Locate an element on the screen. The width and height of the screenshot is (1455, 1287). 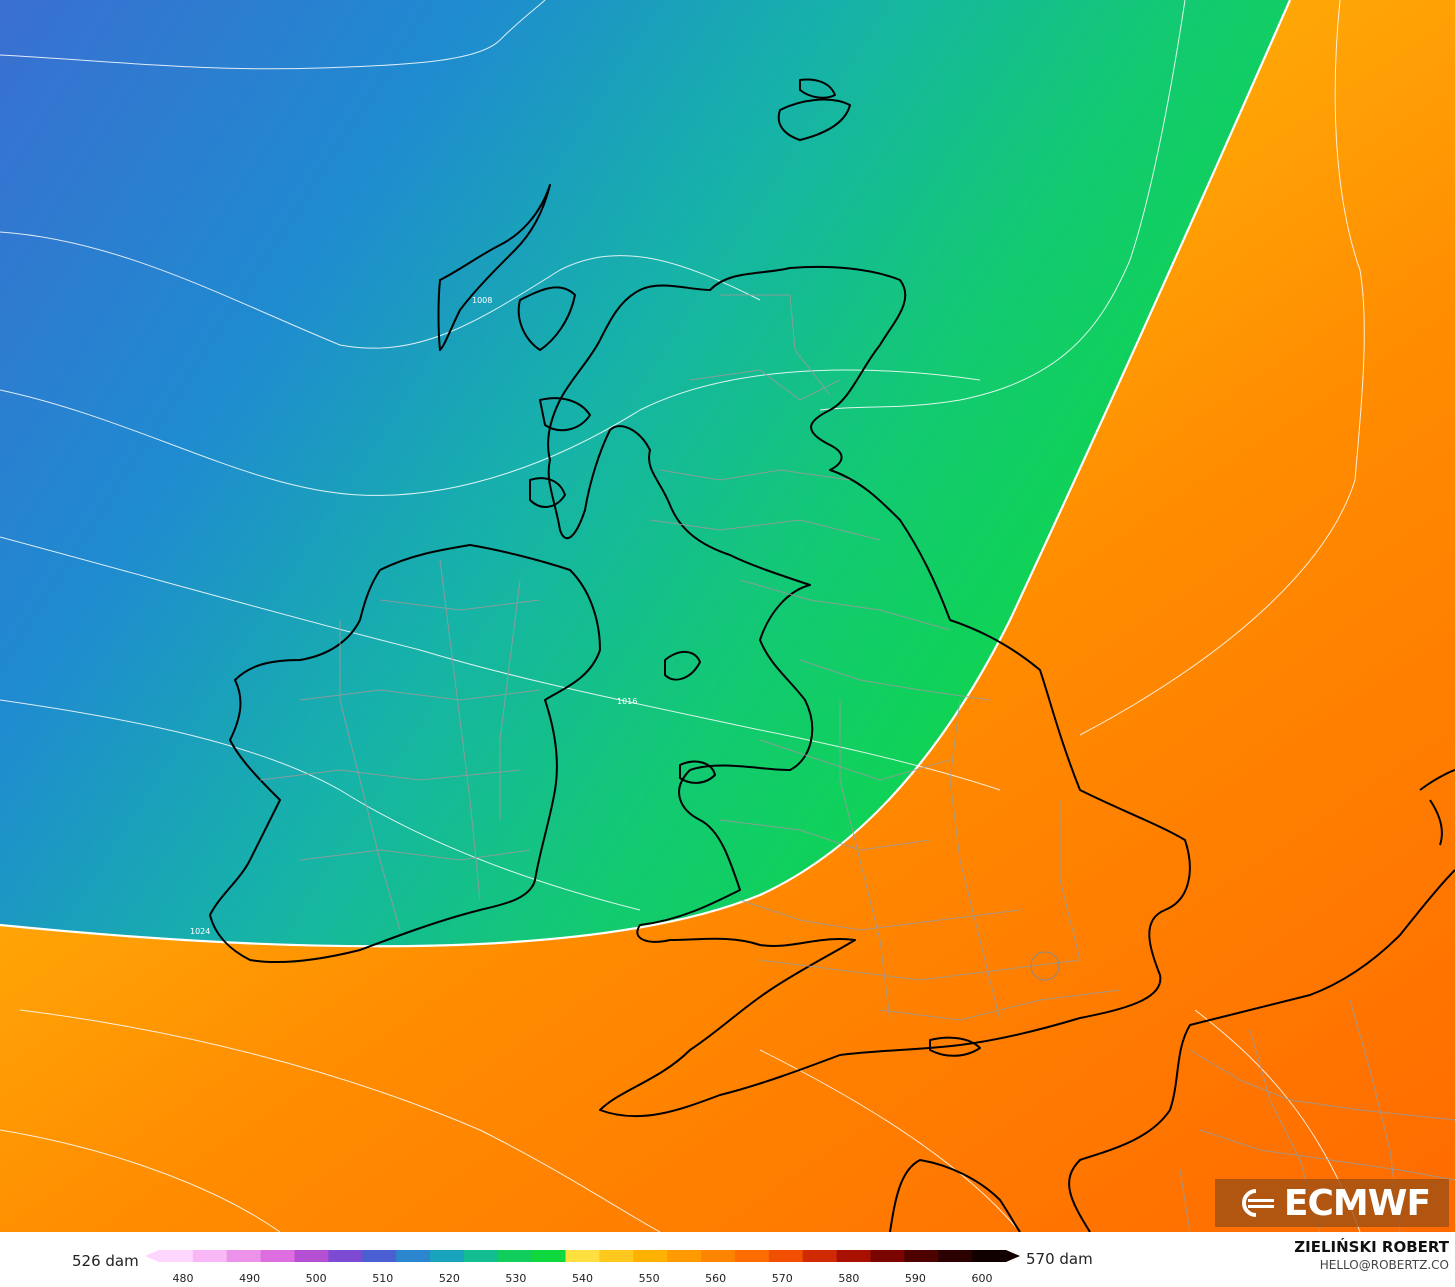
colorbar-tick-label: 490 is located at coordinates (250, 1278).